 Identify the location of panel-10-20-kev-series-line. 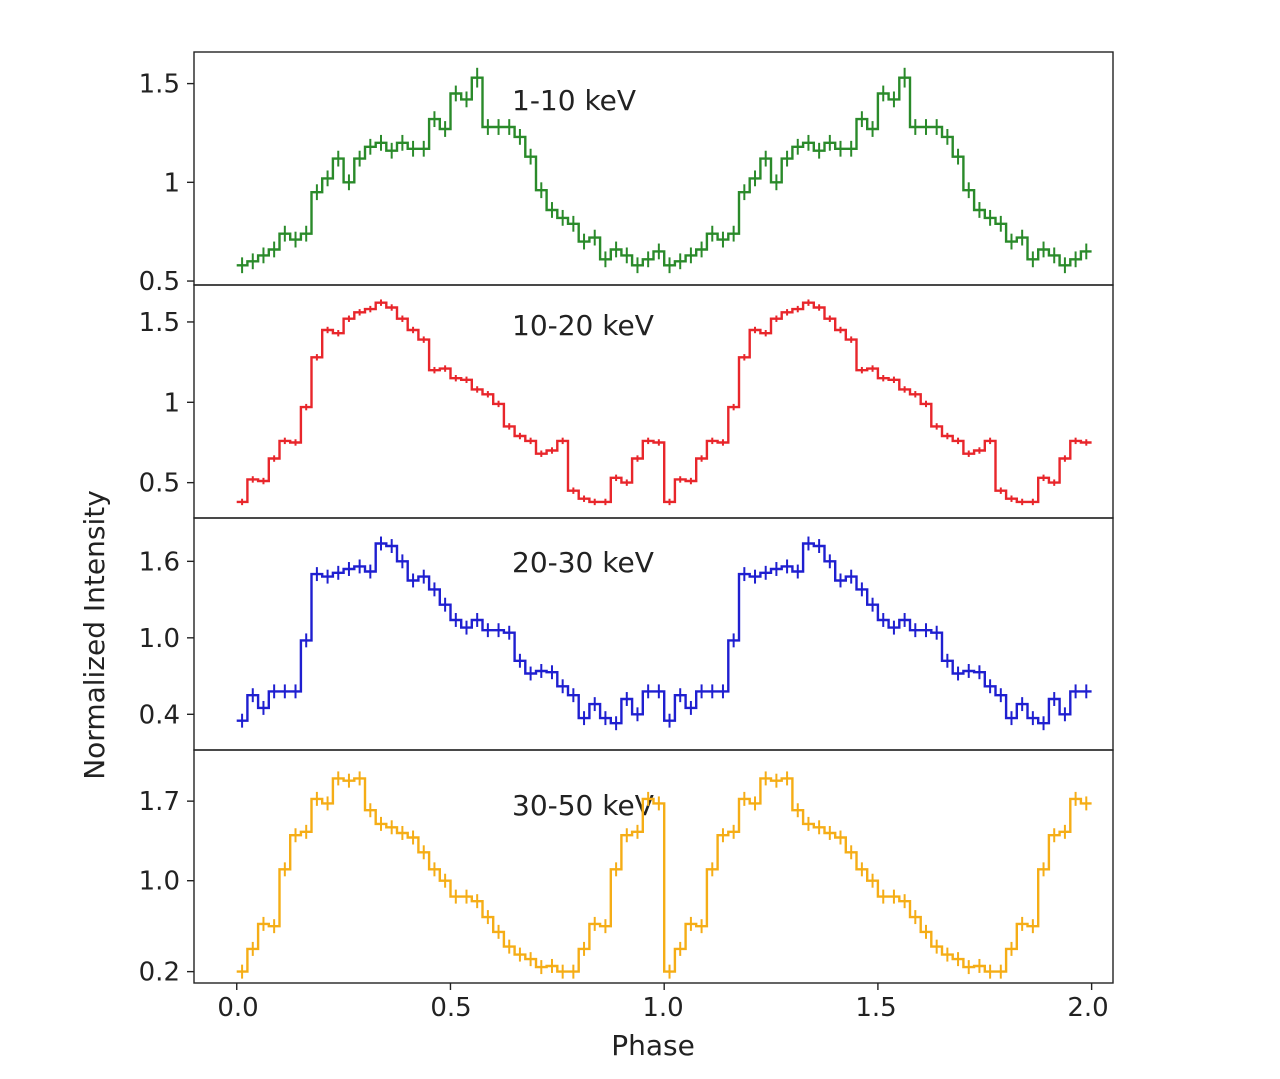
(664, 402).